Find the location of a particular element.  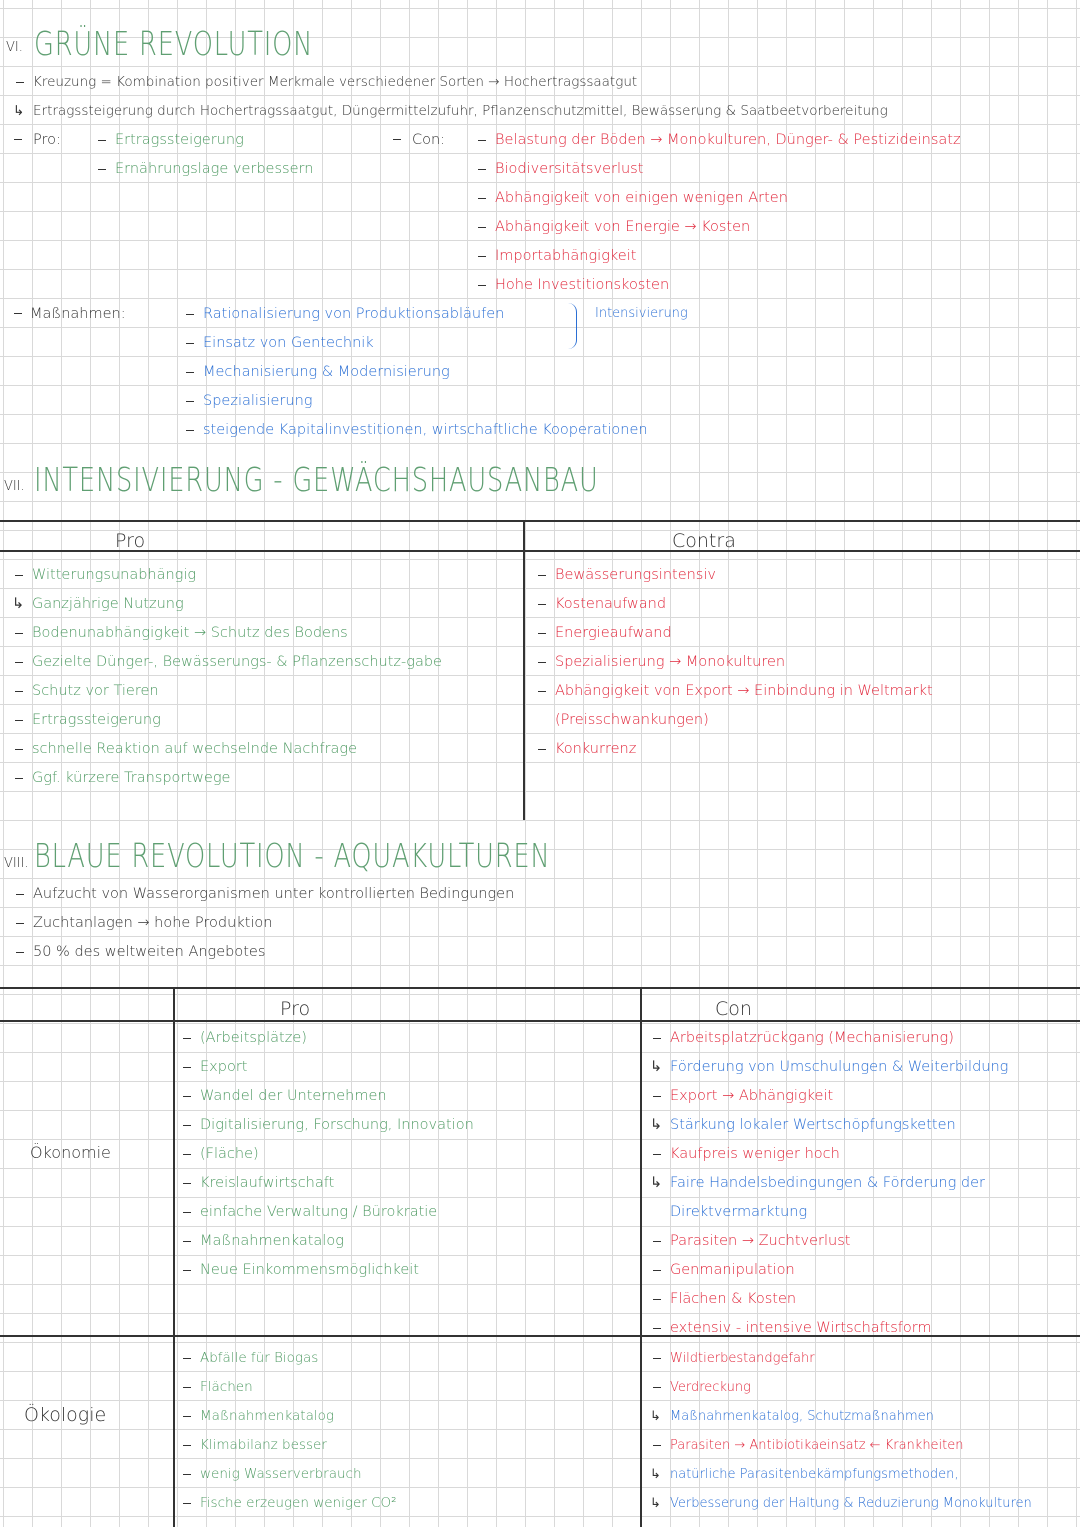

item-text: Export → Abhängigkeit is located at coordinates (752, 1095).